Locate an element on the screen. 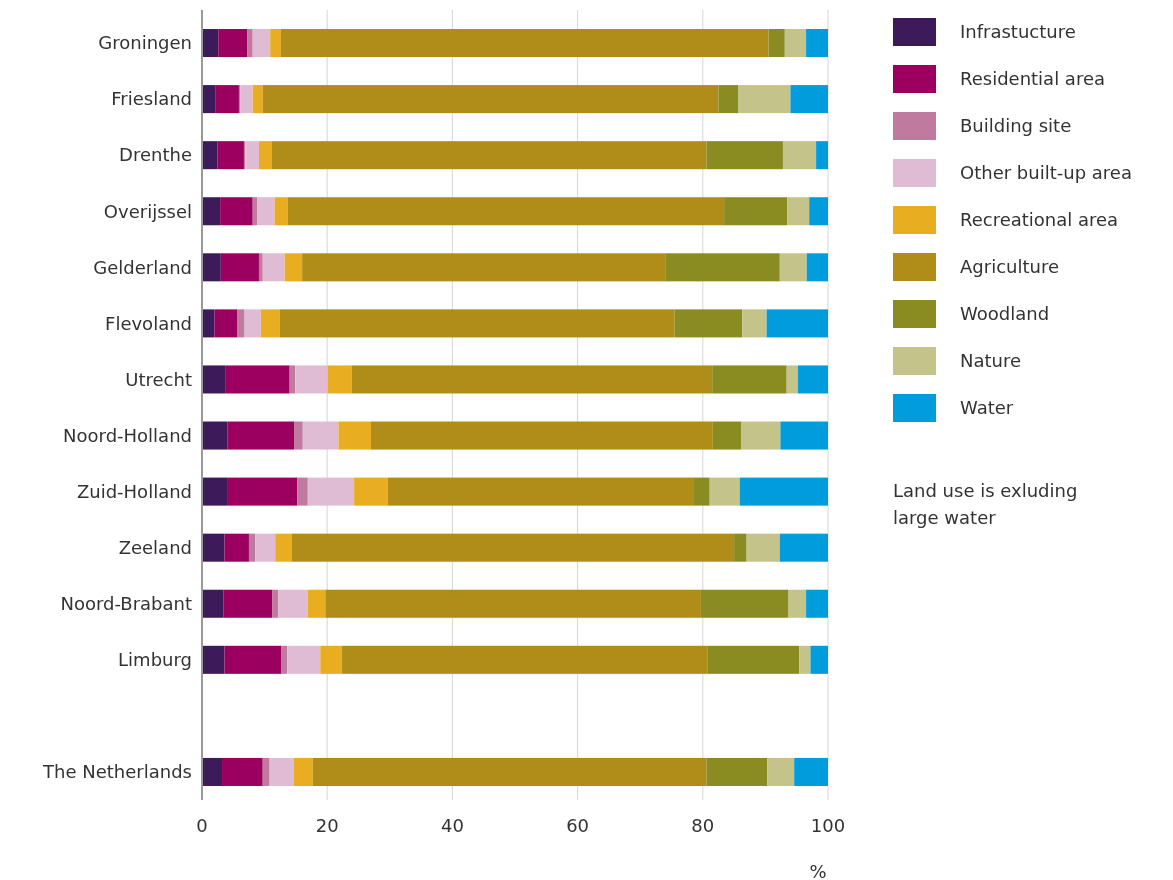 The height and width of the screenshot is (880, 1173). y-tick-label: Gelderland is located at coordinates (142, 267).